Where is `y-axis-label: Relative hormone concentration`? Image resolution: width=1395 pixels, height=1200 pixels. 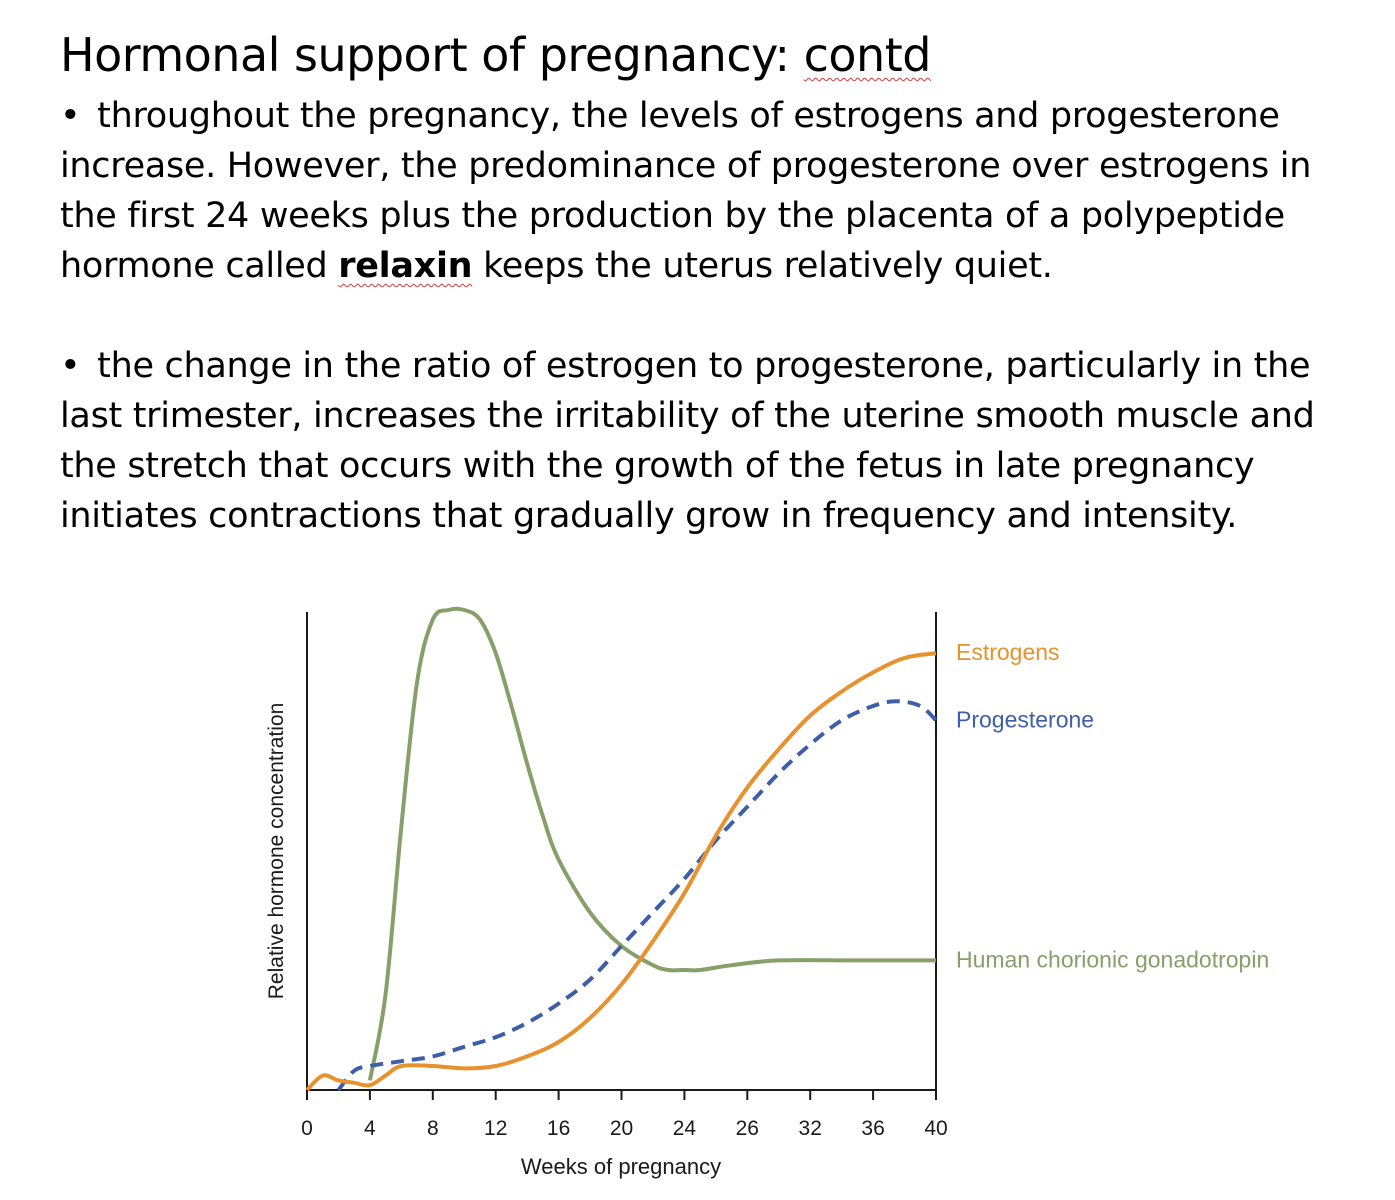 y-axis-label: Relative hormone concentration is located at coordinates (276, 851).